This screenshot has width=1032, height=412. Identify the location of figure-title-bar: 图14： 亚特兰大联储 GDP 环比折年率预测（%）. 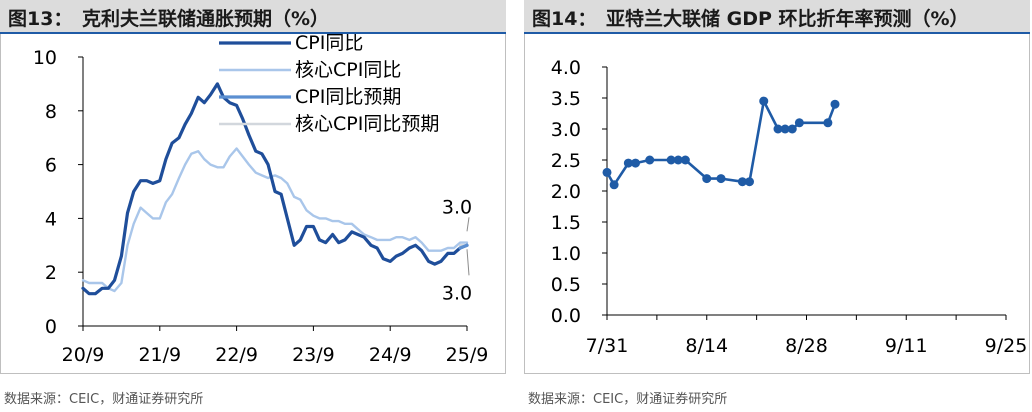
(777, 16).